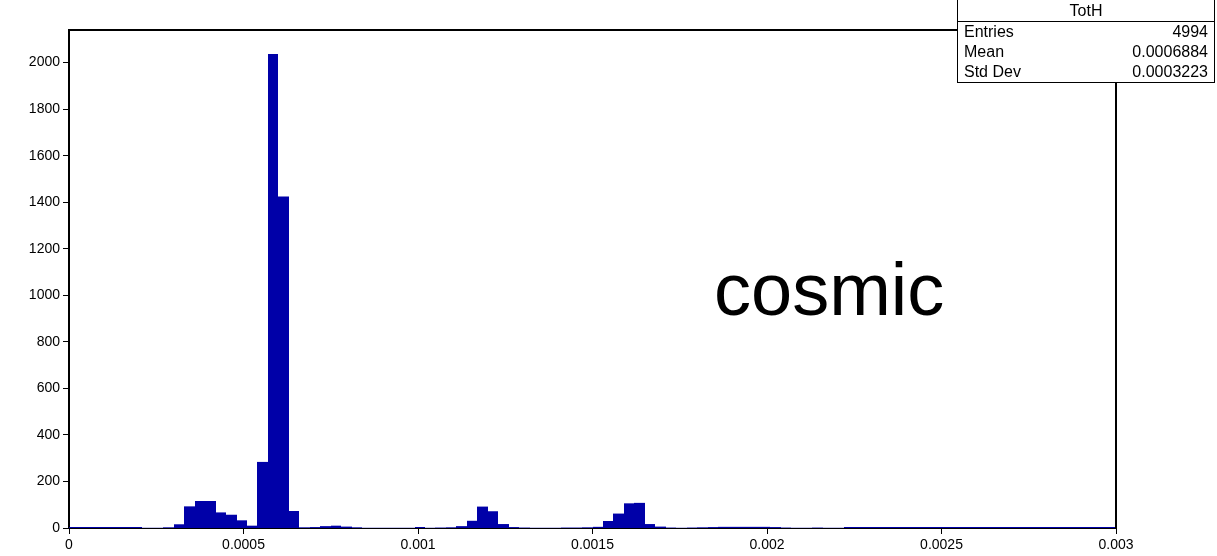 The height and width of the screenshot is (556, 1217). I want to click on y-tick-label: 800, so click(48, 340).